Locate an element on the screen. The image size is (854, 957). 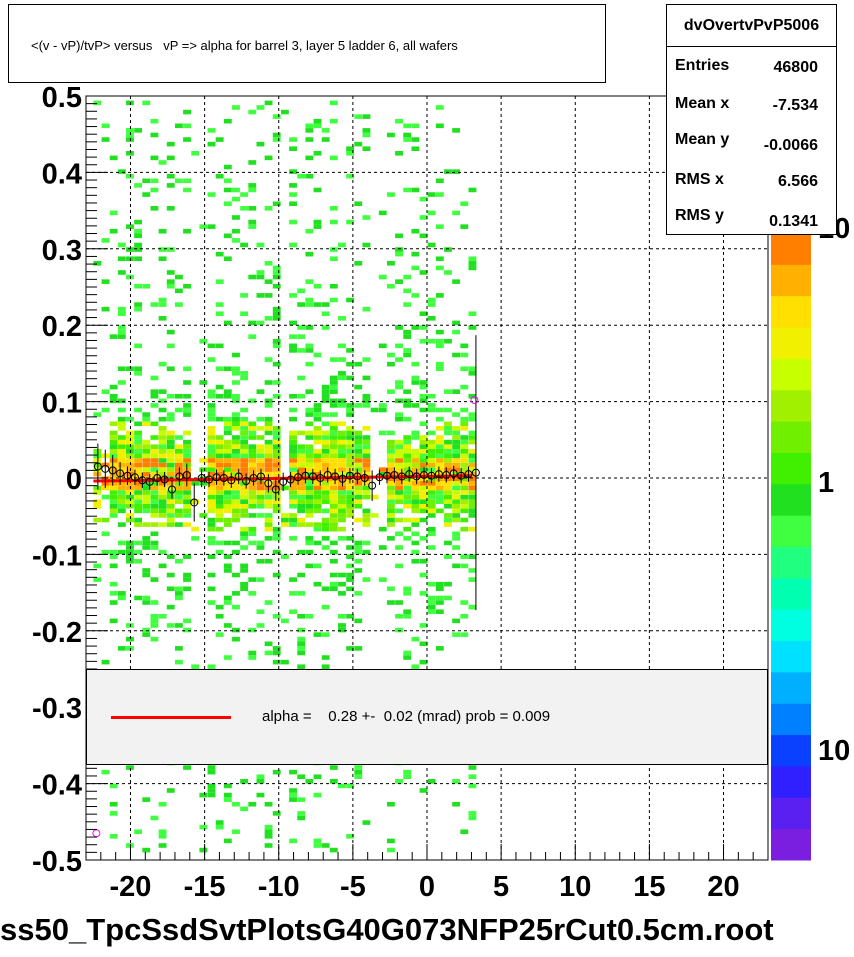
y-tick-label: -0.4 is located at coordinates (57, 786).